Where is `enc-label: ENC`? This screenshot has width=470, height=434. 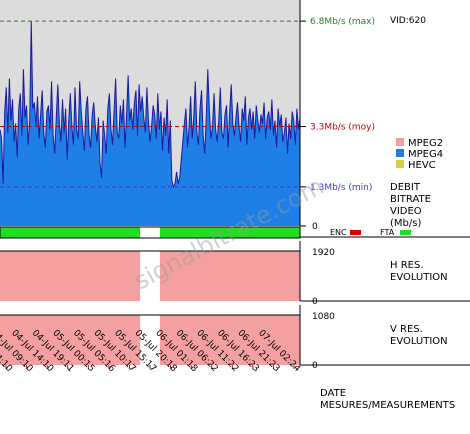
enc-label: ENC is located at coordinates (338, 232).